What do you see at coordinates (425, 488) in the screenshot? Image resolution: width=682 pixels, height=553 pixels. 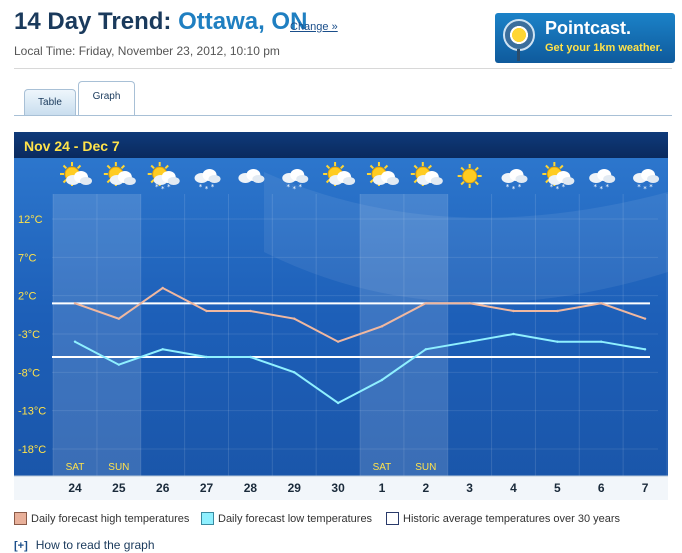 I see `x-tick-label: 2` at bounding box center [425, 488].